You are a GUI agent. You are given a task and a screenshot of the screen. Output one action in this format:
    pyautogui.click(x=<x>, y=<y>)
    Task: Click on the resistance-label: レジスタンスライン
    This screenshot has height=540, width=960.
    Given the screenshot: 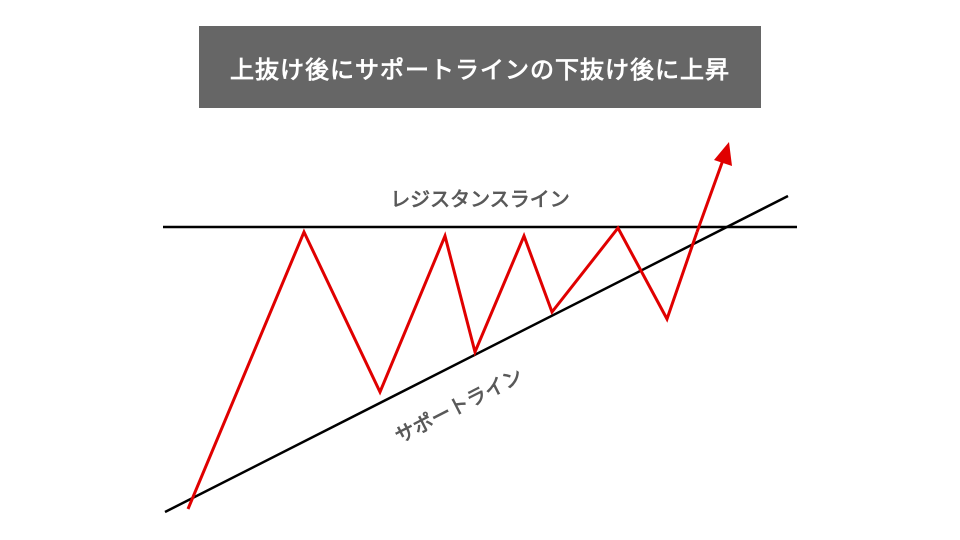 What is the action you would take?
    pyautogui.click(x=480, y=199)
    